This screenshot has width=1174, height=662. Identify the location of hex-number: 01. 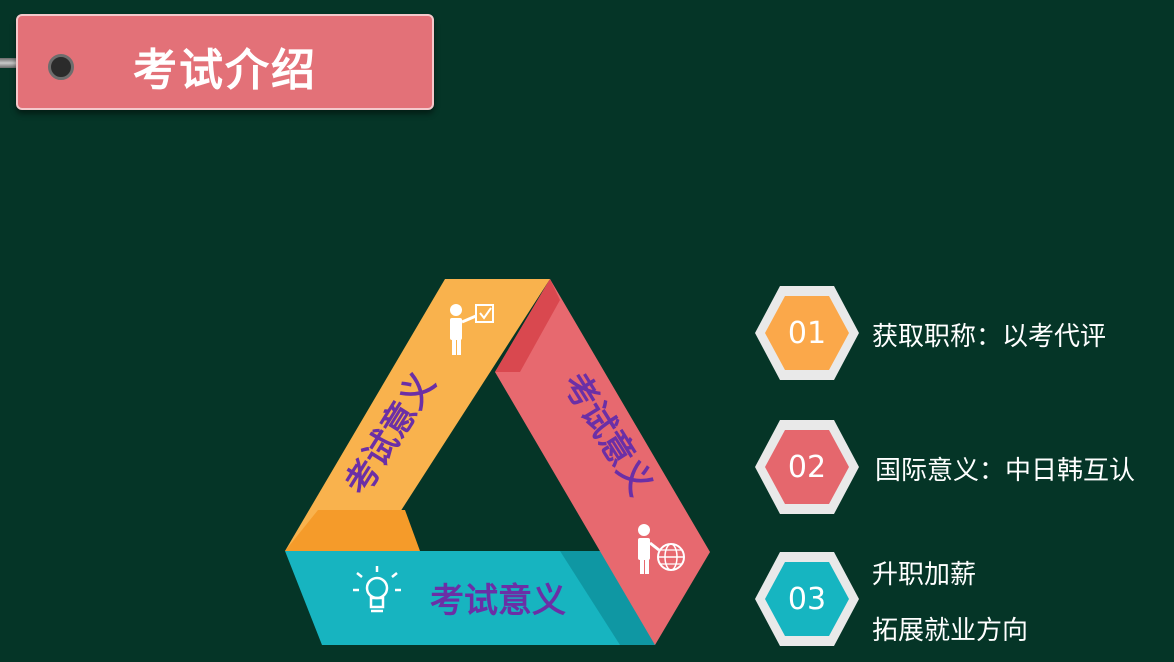
(807, 333).